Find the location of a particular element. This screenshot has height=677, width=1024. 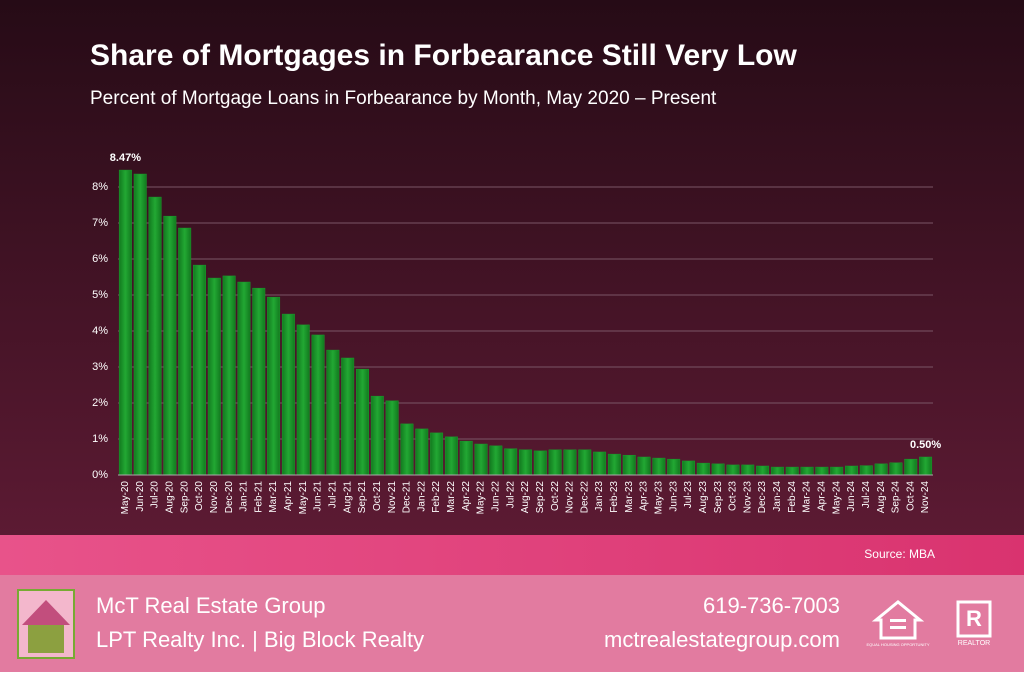

logo is located at coordinates (46, 624).